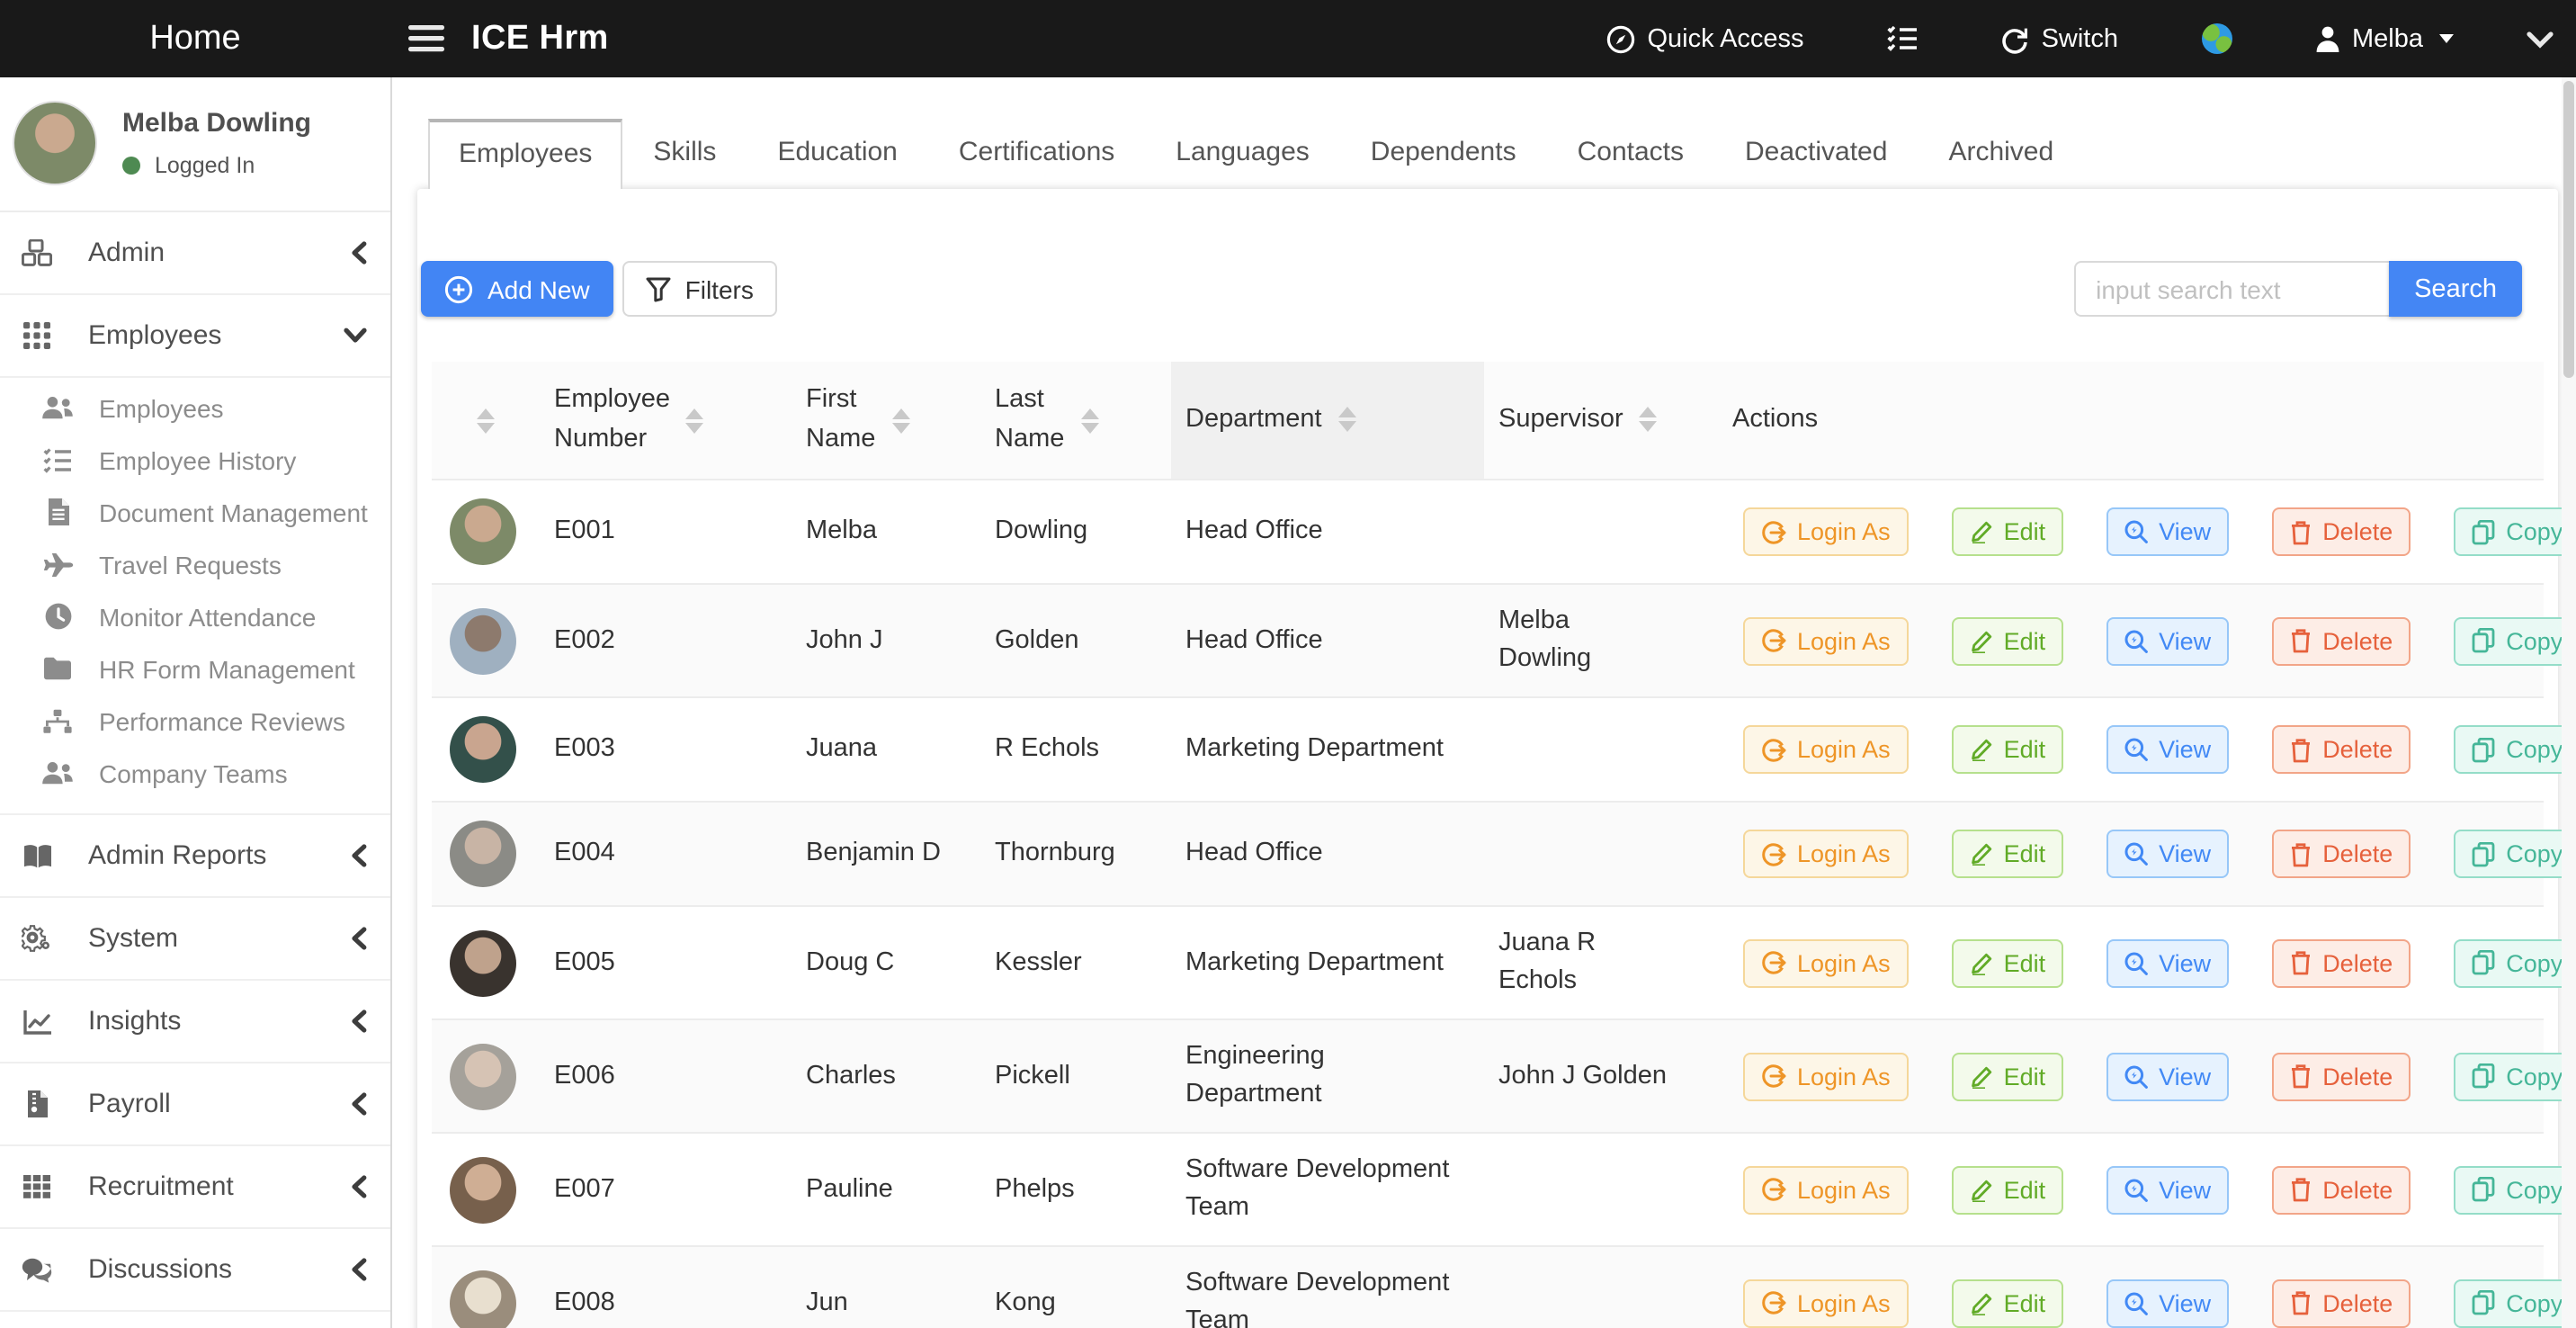 The height and width of the screenshot is (1328, 2576). Describe the element at coordinates (195, 460) in the screenshot. I see `sidebar-subitem-employee-history: Employee History` at that location.